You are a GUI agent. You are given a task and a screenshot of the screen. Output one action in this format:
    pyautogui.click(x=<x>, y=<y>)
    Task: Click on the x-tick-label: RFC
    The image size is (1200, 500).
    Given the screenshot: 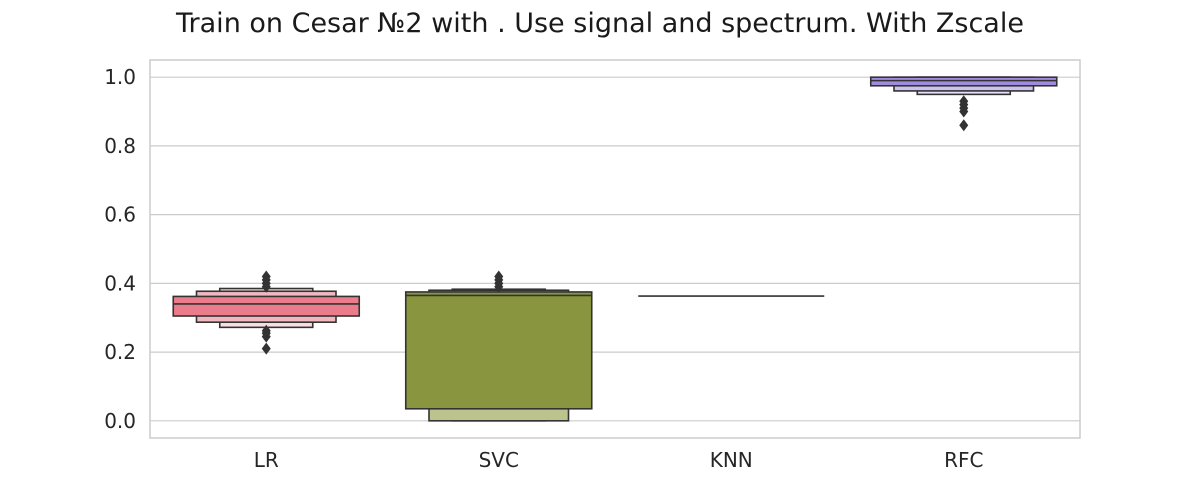 What is the action you would take?
    pyautogui.click(x=963, y=460)
    